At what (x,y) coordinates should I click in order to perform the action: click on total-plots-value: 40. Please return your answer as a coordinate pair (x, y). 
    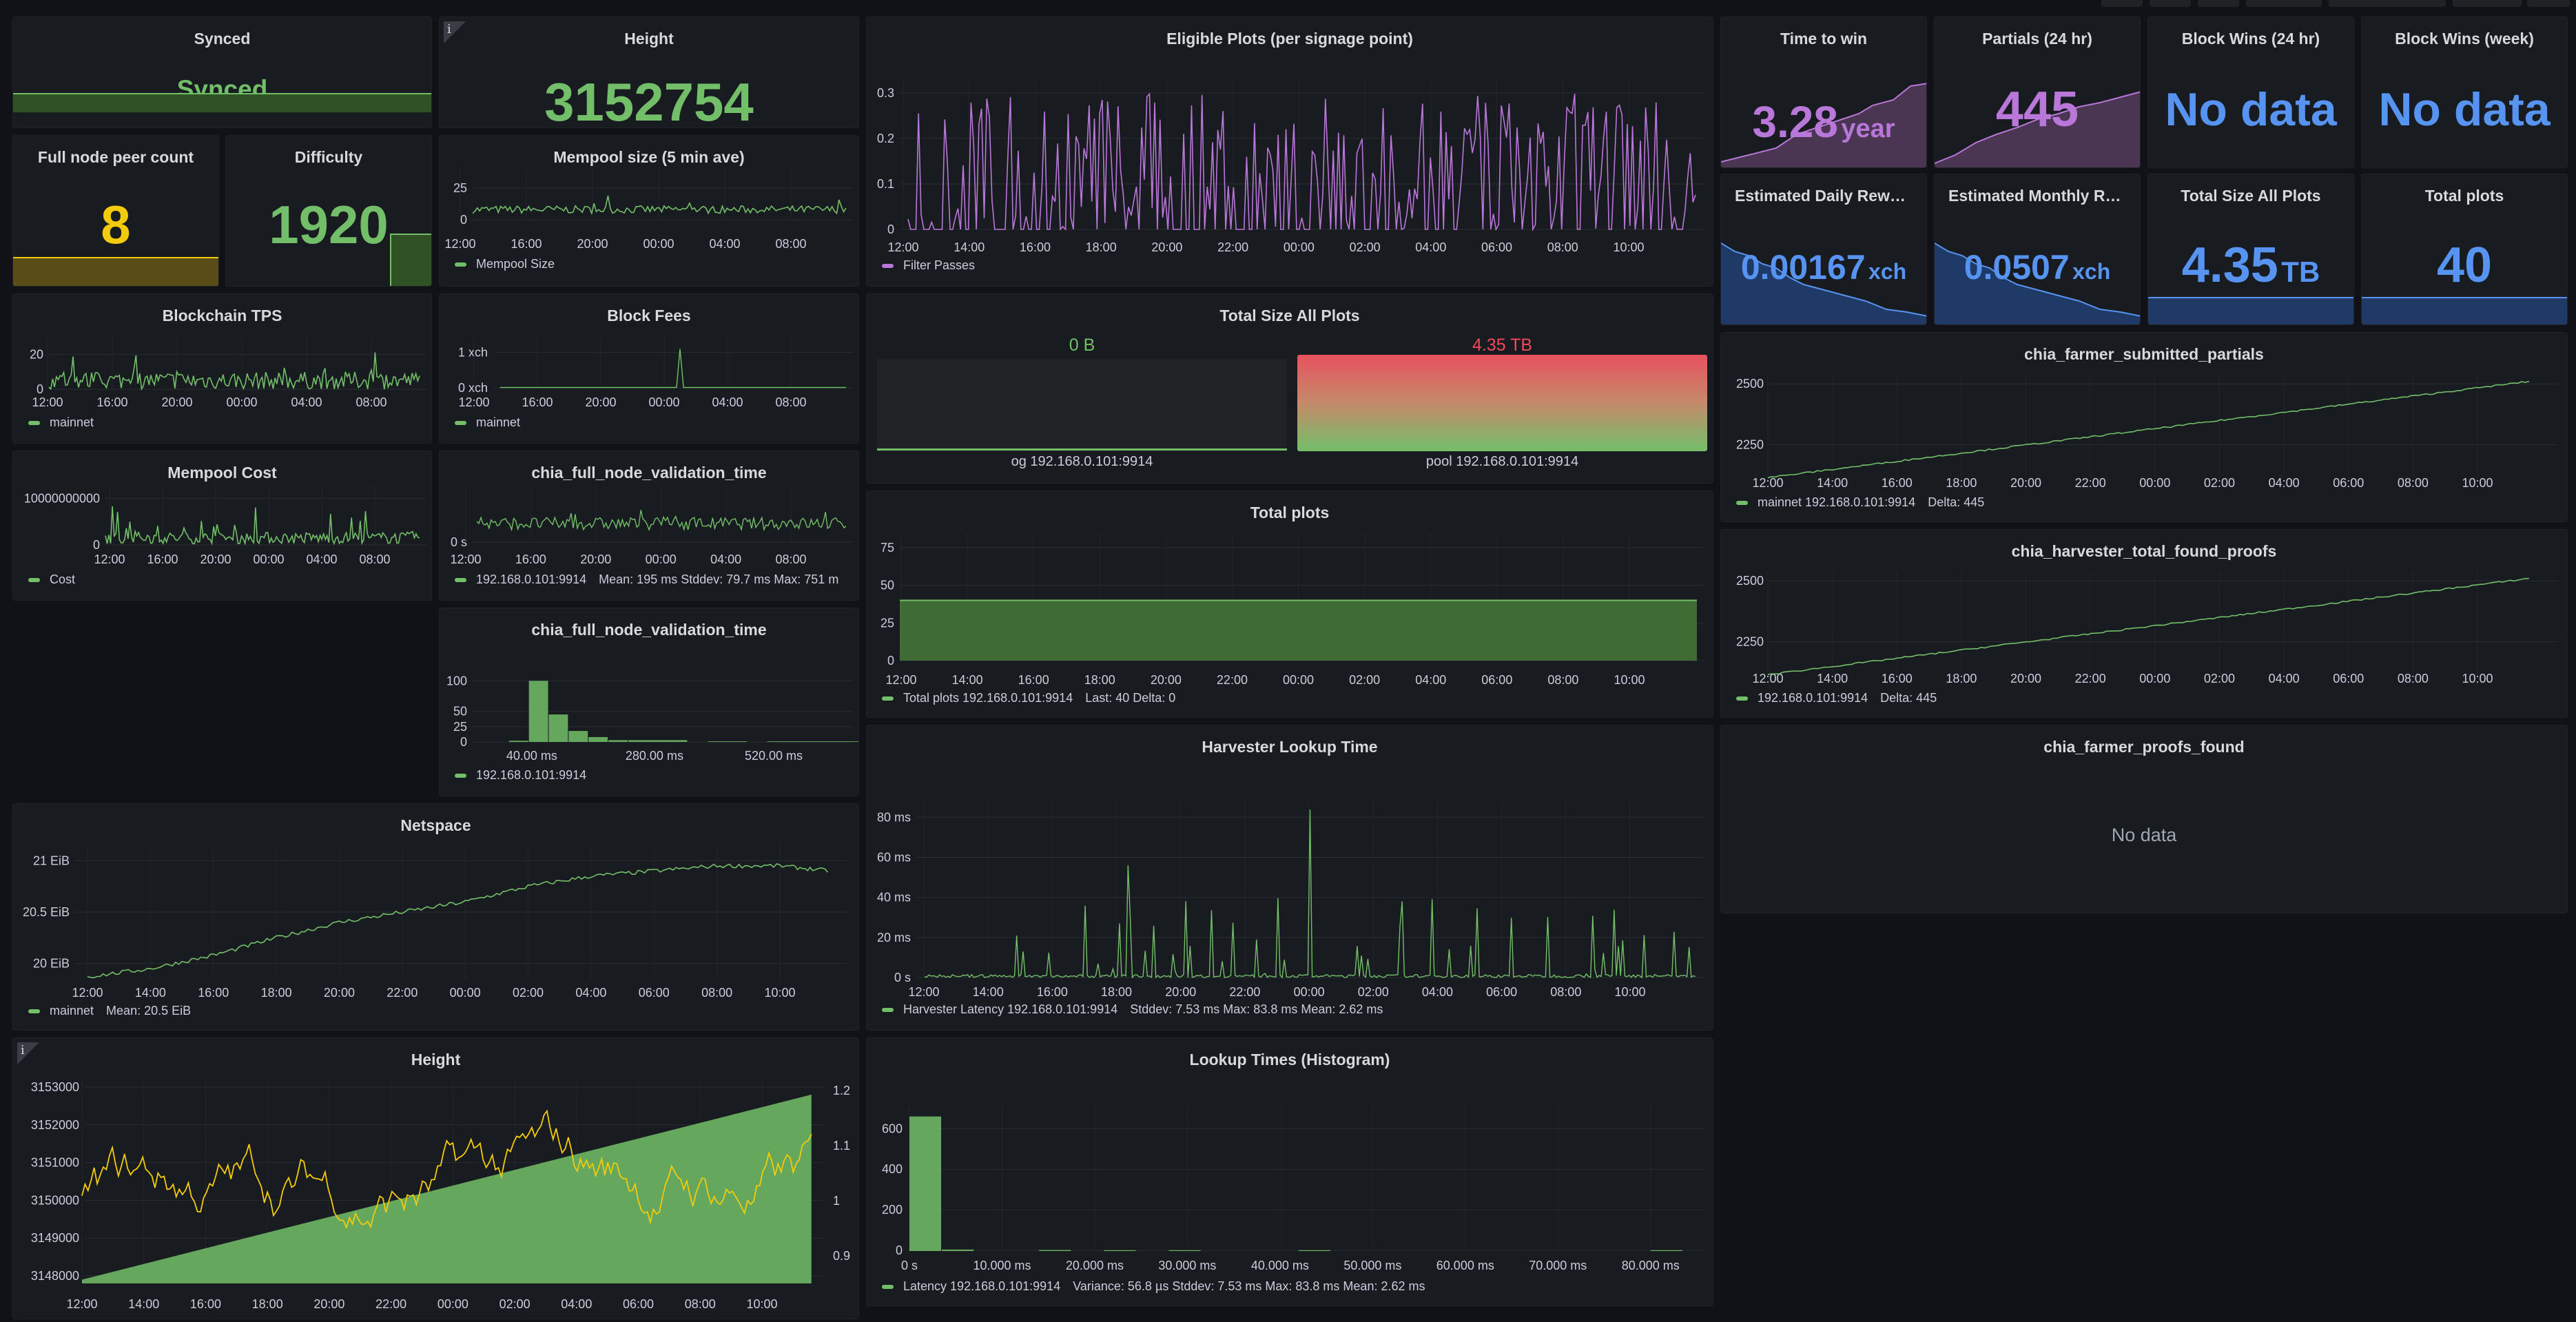
    Looking at the image, I should click on (2464, 265).